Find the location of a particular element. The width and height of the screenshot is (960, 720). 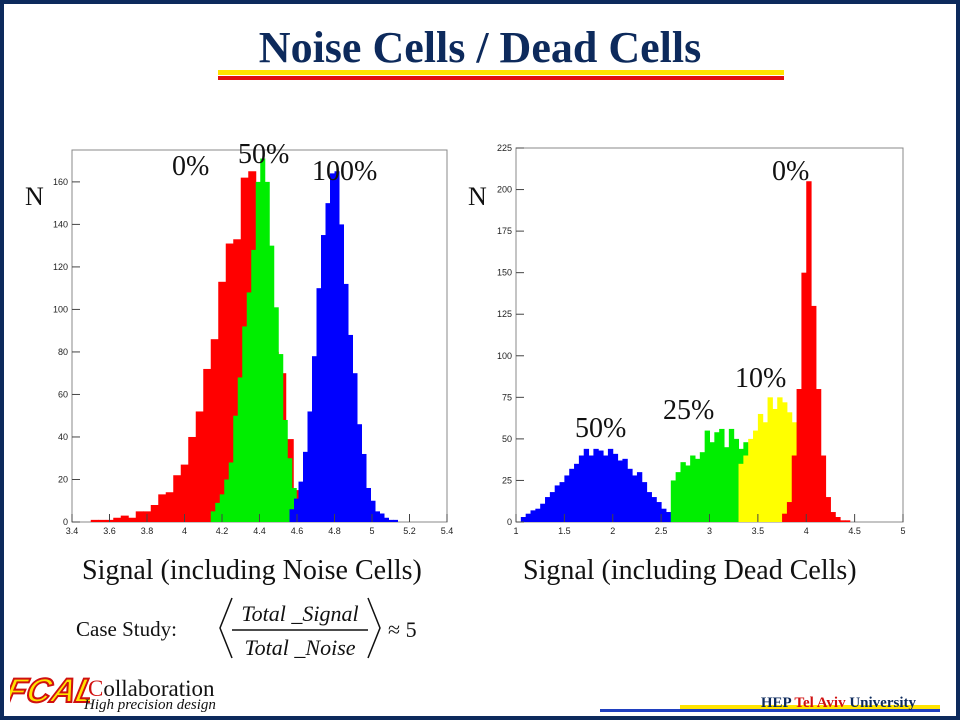

y-tick-label: 100 is located at coordinates (60, 309).